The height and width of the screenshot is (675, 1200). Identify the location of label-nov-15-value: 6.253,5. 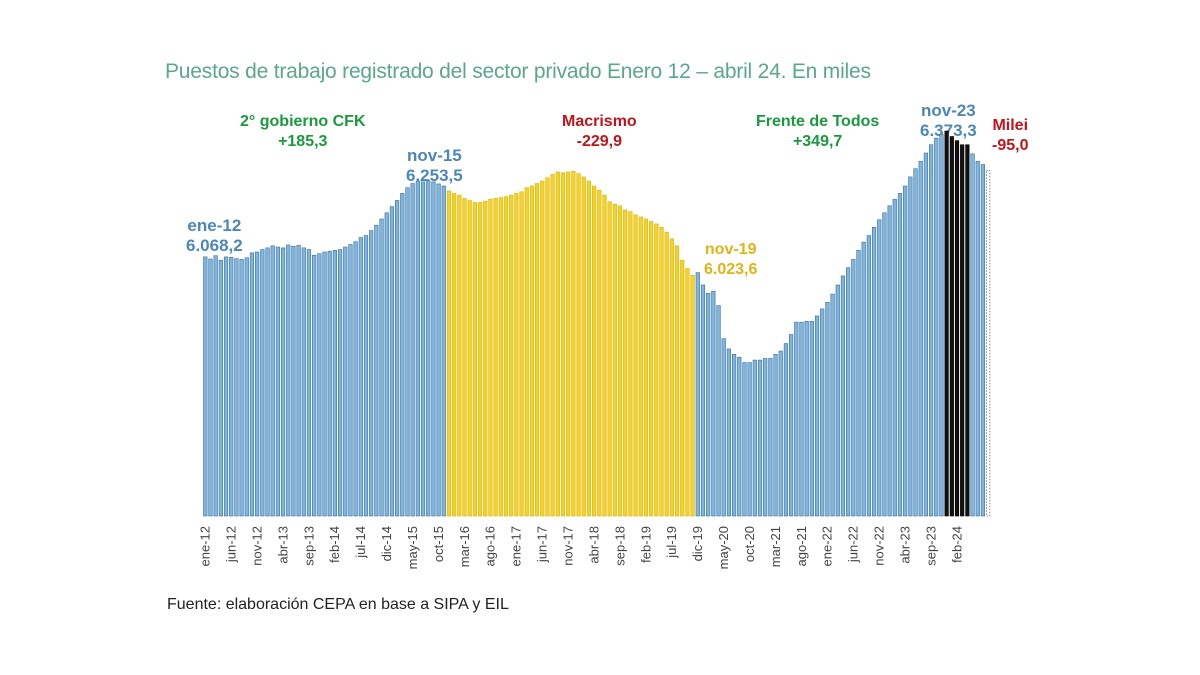
(434, 175).